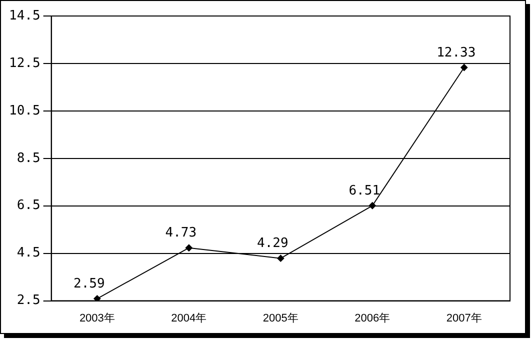  I want to click on x-tick-label: 2003年, so click(97, 318).